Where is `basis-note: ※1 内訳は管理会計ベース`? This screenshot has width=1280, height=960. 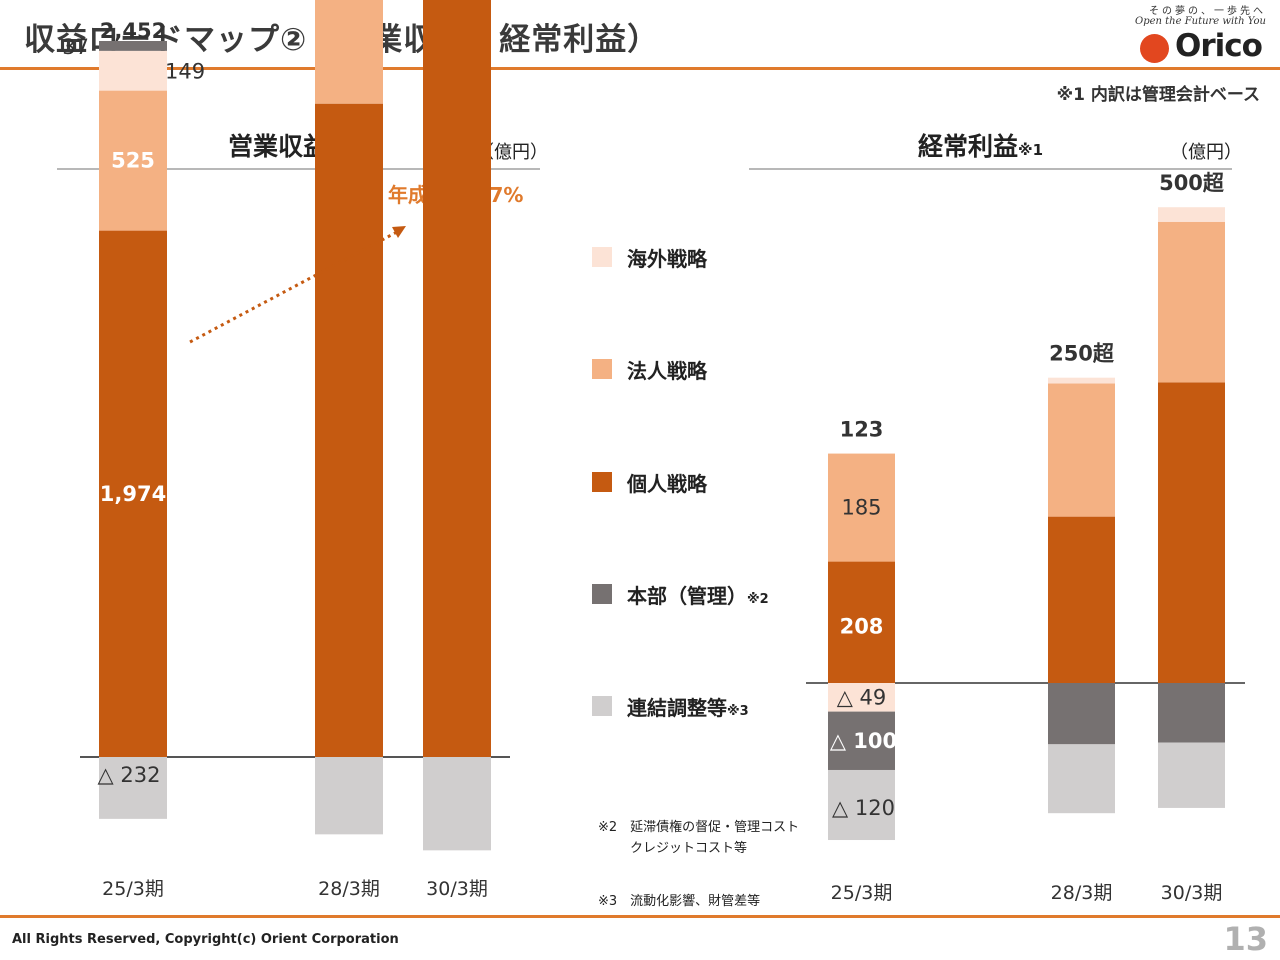
basis-note: ※1 内訳は管理会計ベース is located at coordinates (1158, 95).